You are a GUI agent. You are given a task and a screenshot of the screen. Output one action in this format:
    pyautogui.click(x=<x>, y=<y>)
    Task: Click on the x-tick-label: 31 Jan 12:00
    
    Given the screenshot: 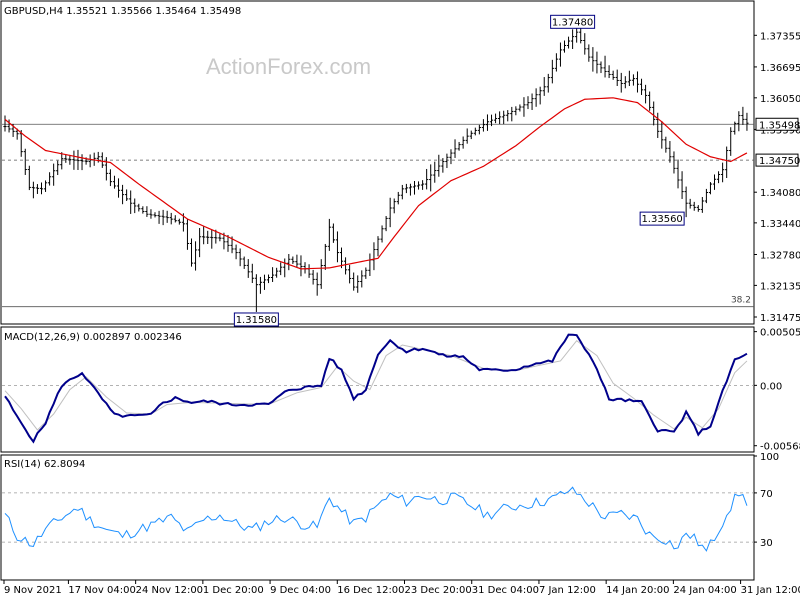 What is the action you would take?
    pyautogui.click(x=770, y=590)
    